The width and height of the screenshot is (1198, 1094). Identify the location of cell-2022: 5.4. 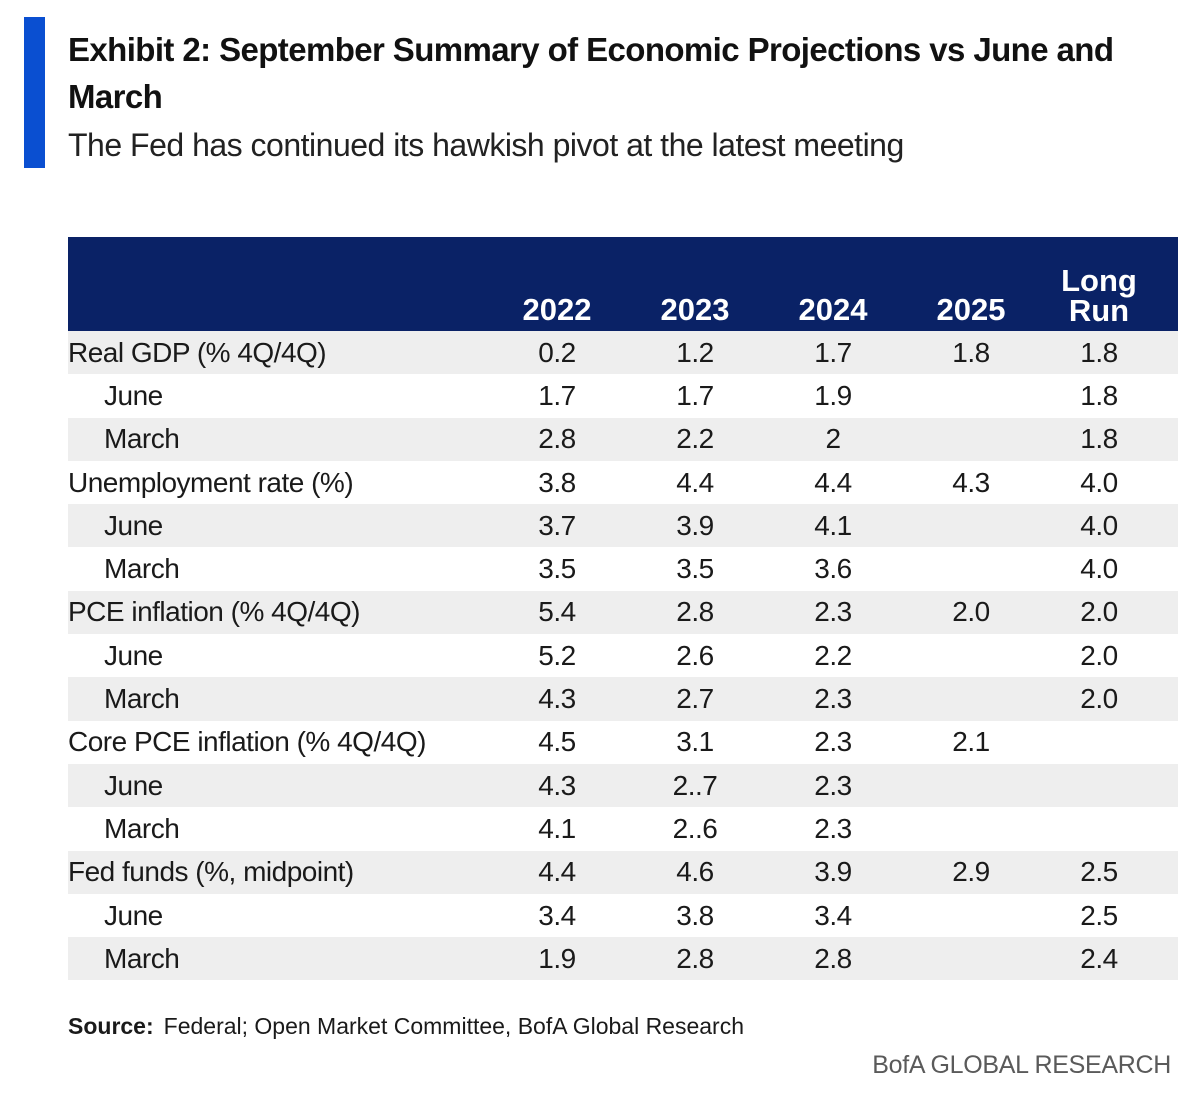
(557, 612).